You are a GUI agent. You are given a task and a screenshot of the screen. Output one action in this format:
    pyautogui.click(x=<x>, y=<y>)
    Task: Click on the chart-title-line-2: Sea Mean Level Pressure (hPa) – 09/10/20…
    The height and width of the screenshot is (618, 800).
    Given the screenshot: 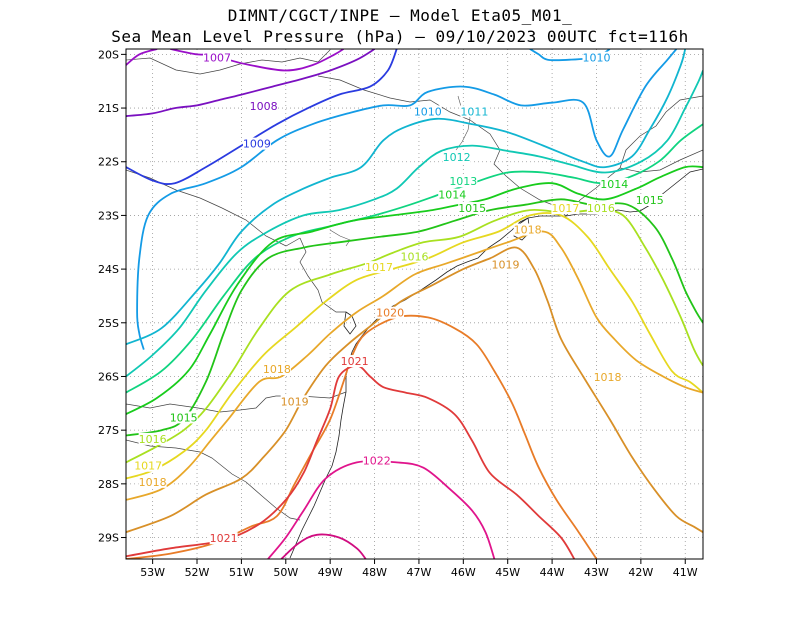 What is the action you would take?
    pyautogui.click(x=400, y=36)
    